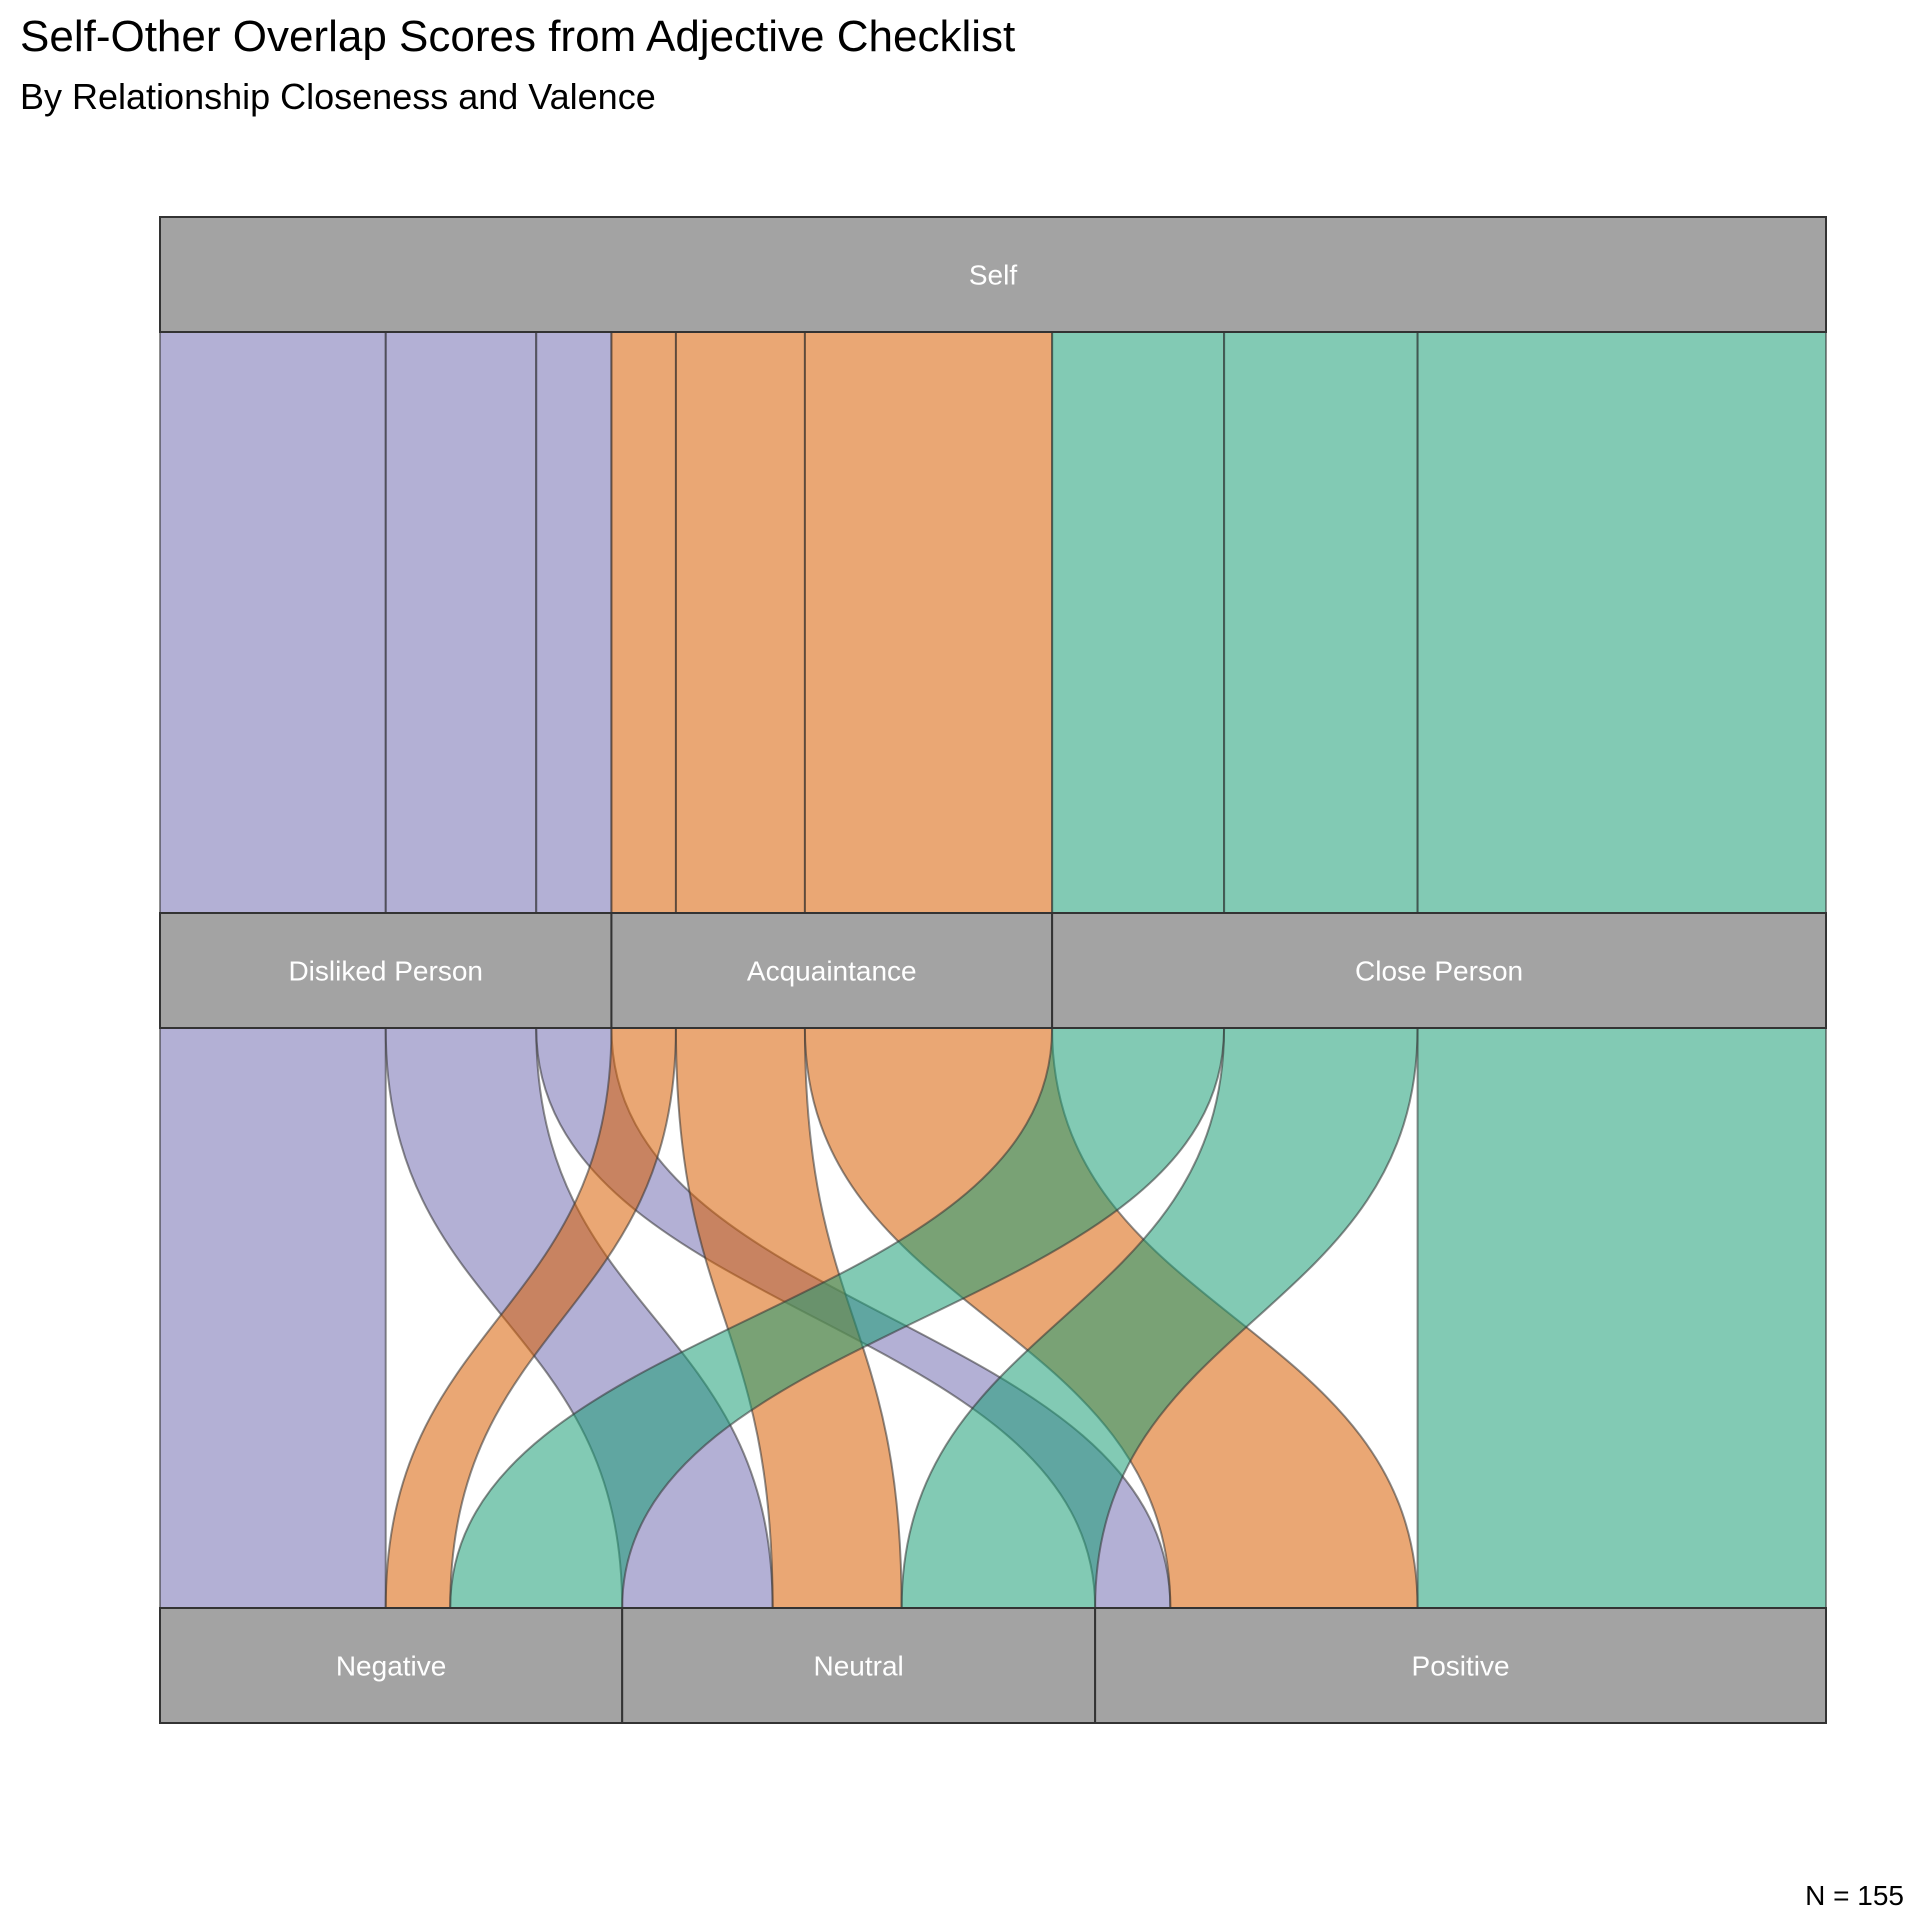 Image resolution: width=1920 pixels, height=1920 pixels. I want to click on flow-self-close-person-negative, so click(1138, 622).